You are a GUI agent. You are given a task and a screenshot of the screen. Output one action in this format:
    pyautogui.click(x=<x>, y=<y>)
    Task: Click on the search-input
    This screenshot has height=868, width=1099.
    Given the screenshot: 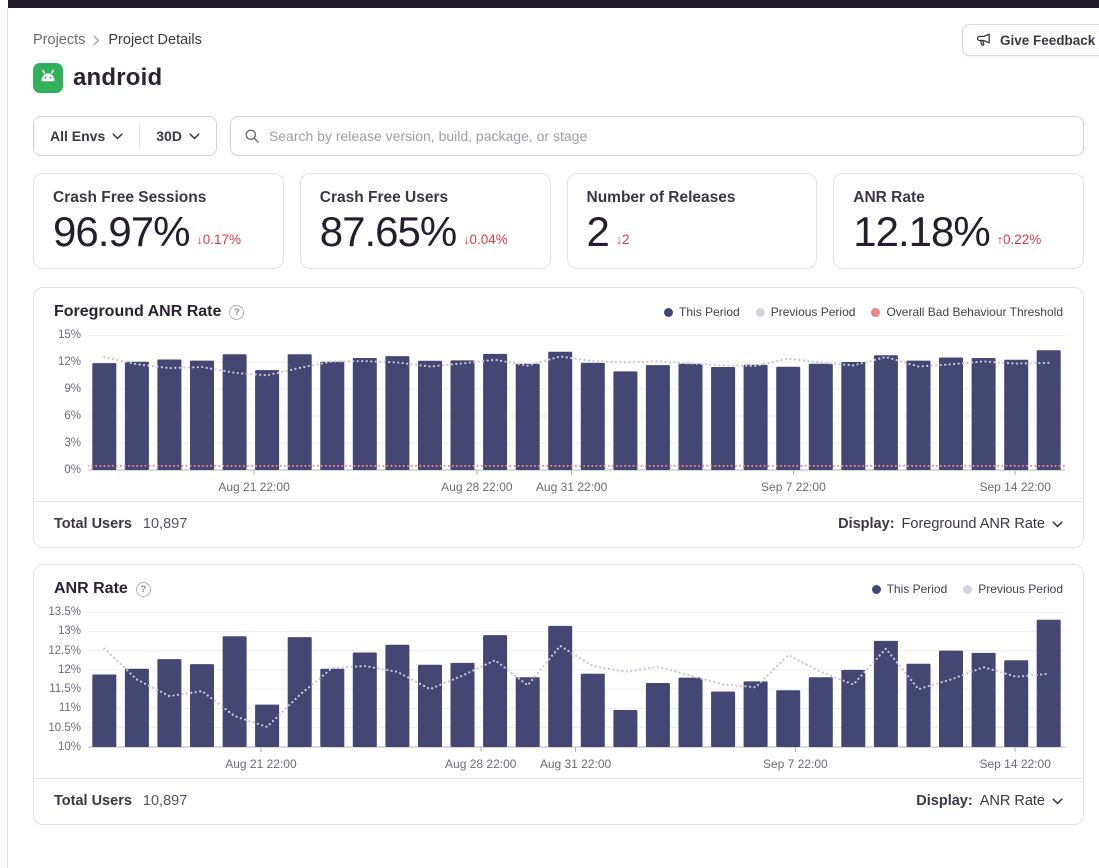 What is the action you would take?
    pyautogui.click(x=669, y=136)
    